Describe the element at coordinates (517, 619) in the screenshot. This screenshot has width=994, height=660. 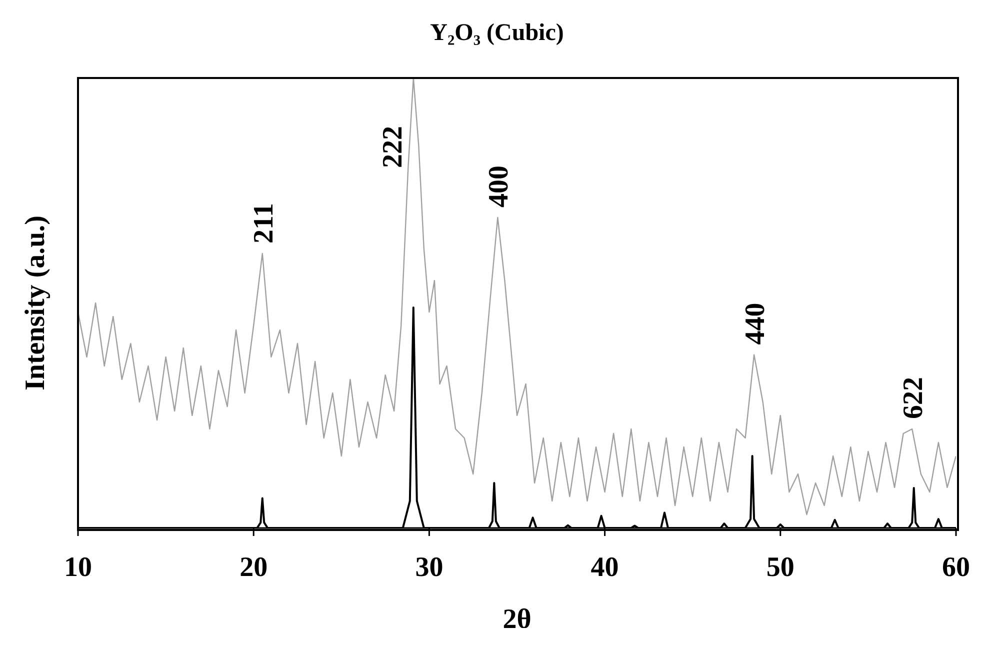
I see `x-axis-title: 2θ` at that location.